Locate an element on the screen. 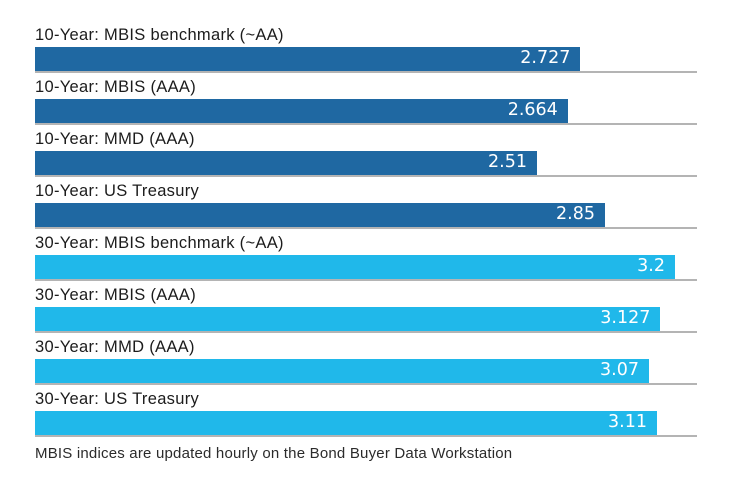  bar: 2.51 is located at coordinates (286, 163).